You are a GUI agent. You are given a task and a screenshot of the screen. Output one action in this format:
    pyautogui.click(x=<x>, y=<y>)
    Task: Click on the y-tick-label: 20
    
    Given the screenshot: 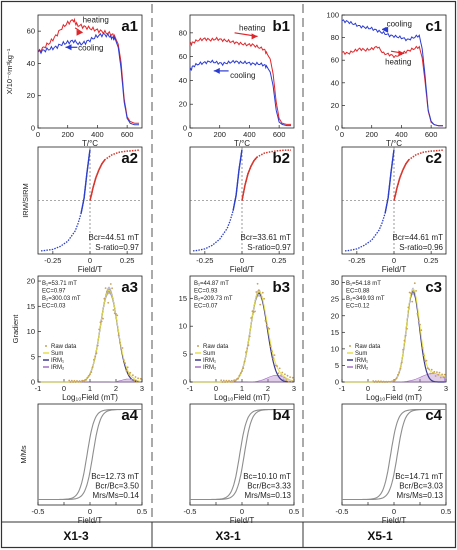 What is the action you would take?
    pyautogui.click(x=335, y=105)
    